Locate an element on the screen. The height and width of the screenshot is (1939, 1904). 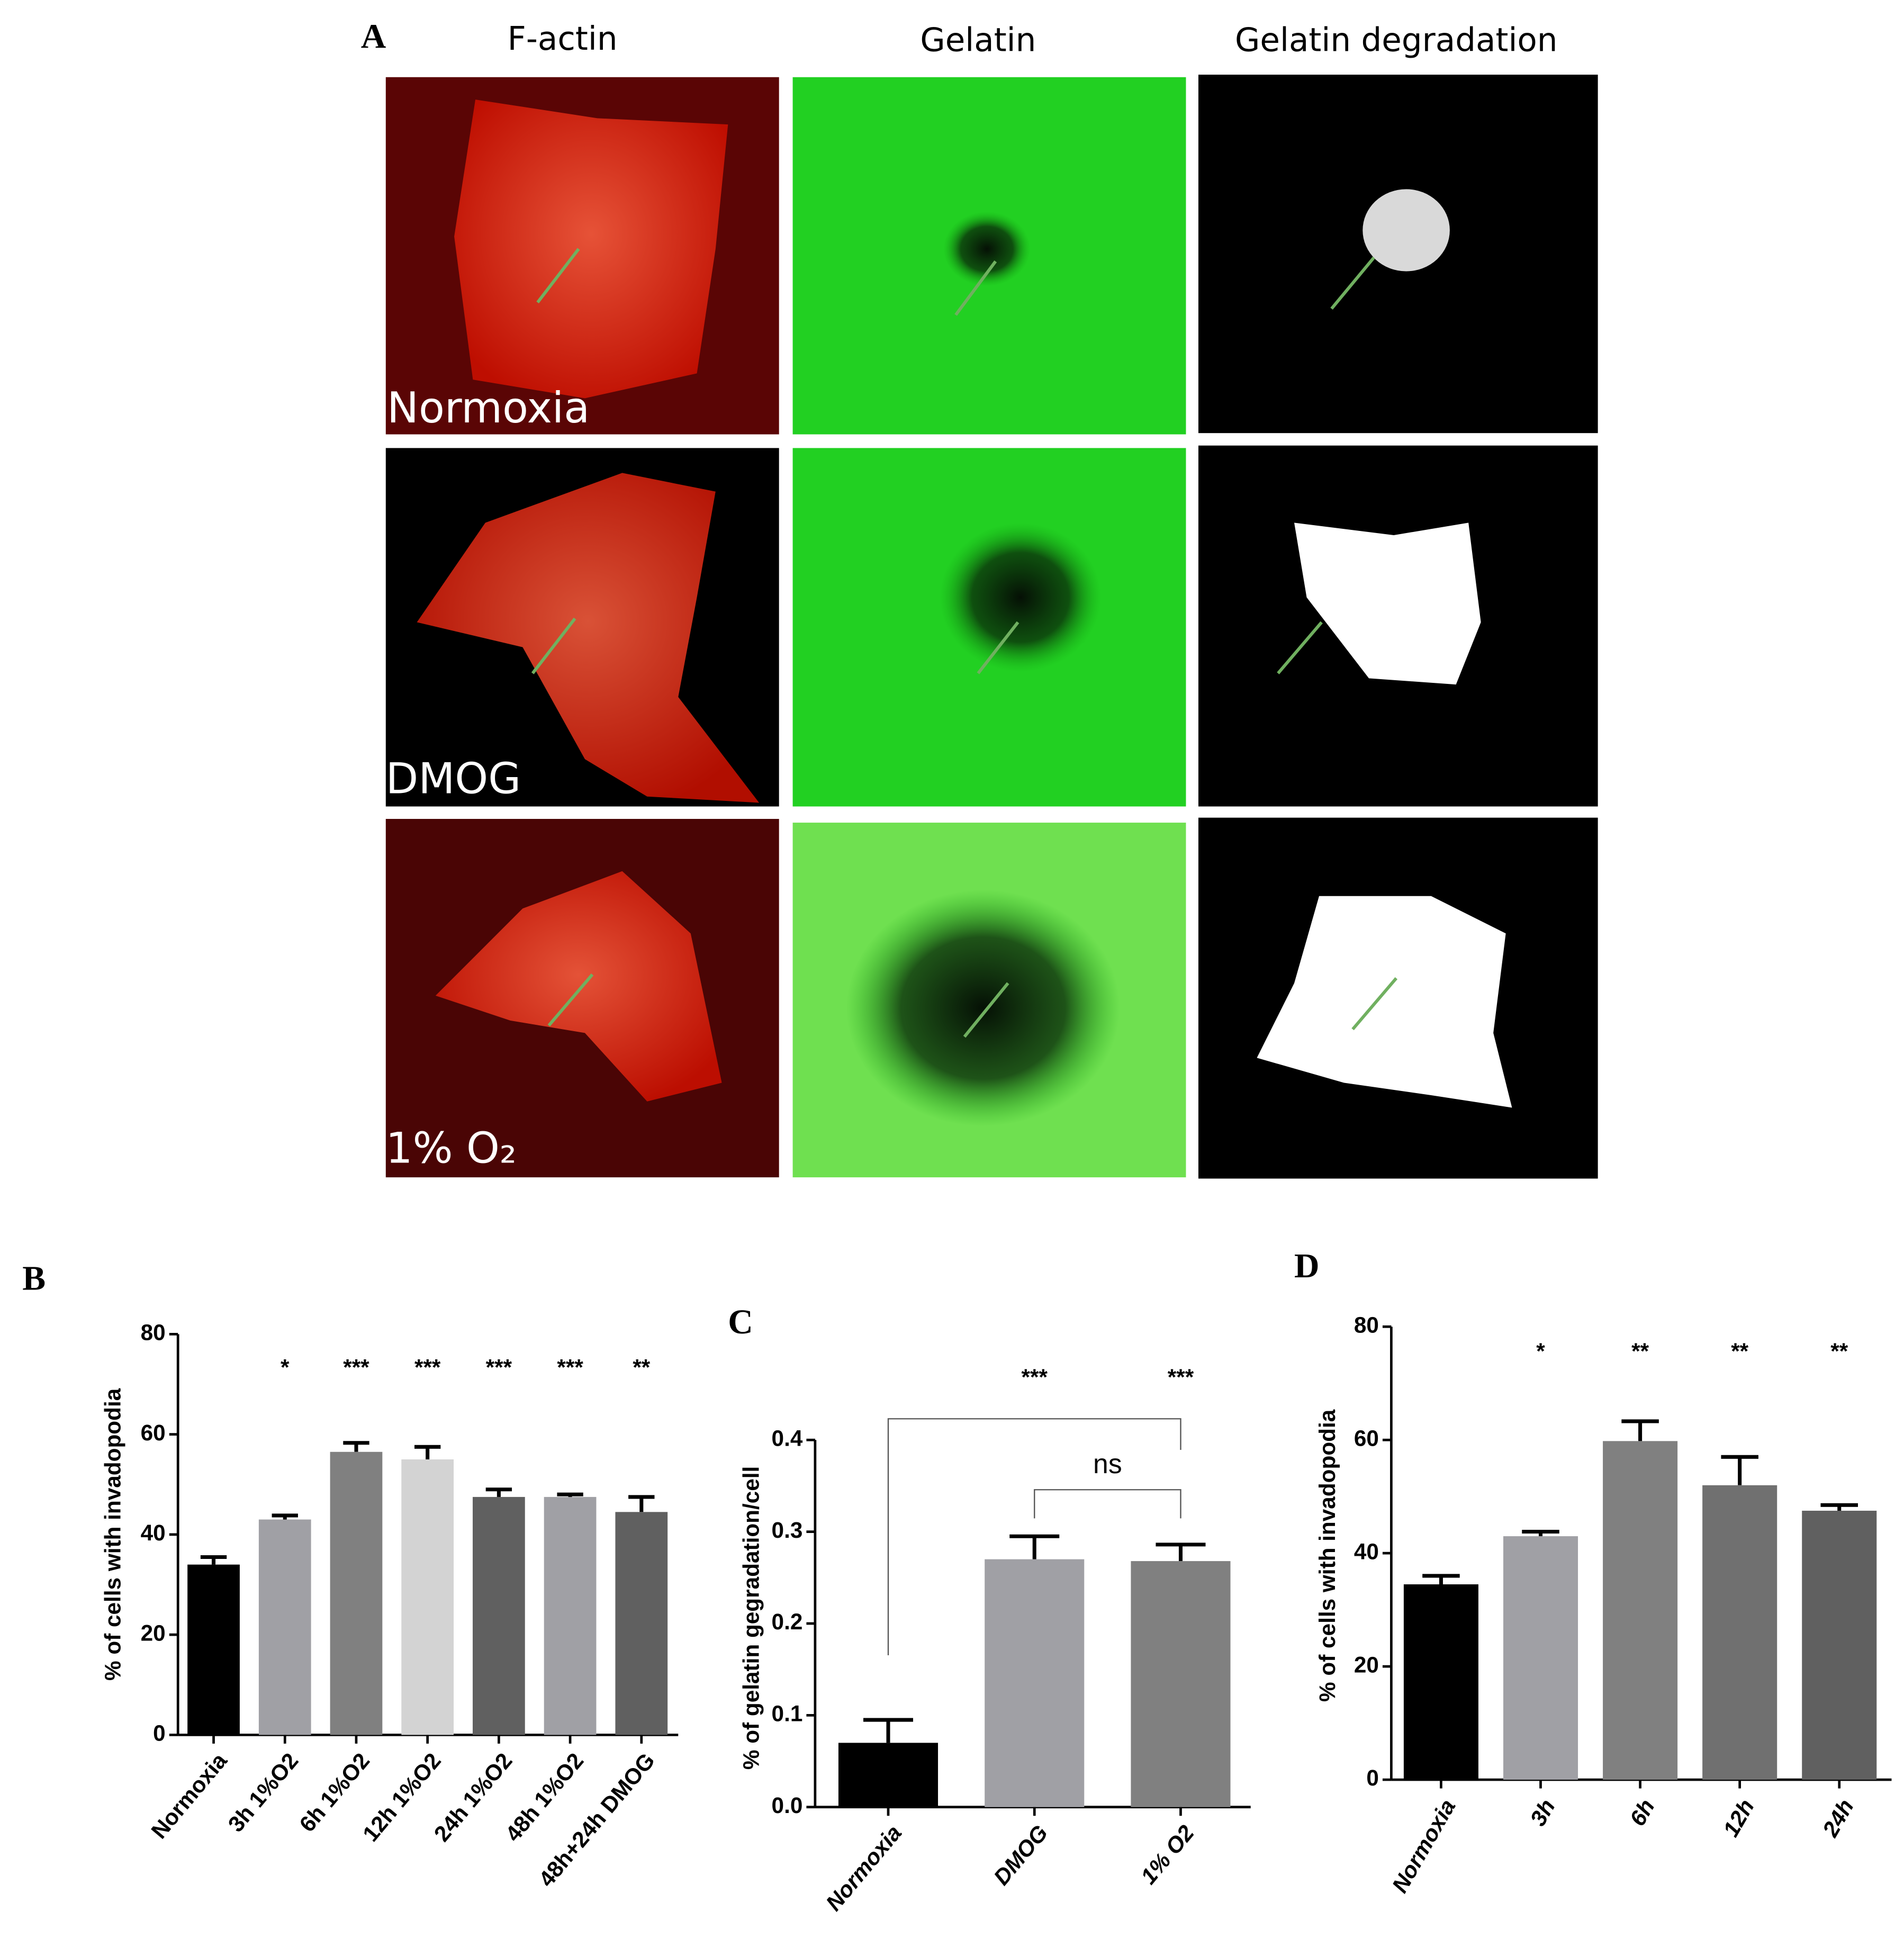
x-tick-label: 1% O2 is located at coordinates (1167, 1855).